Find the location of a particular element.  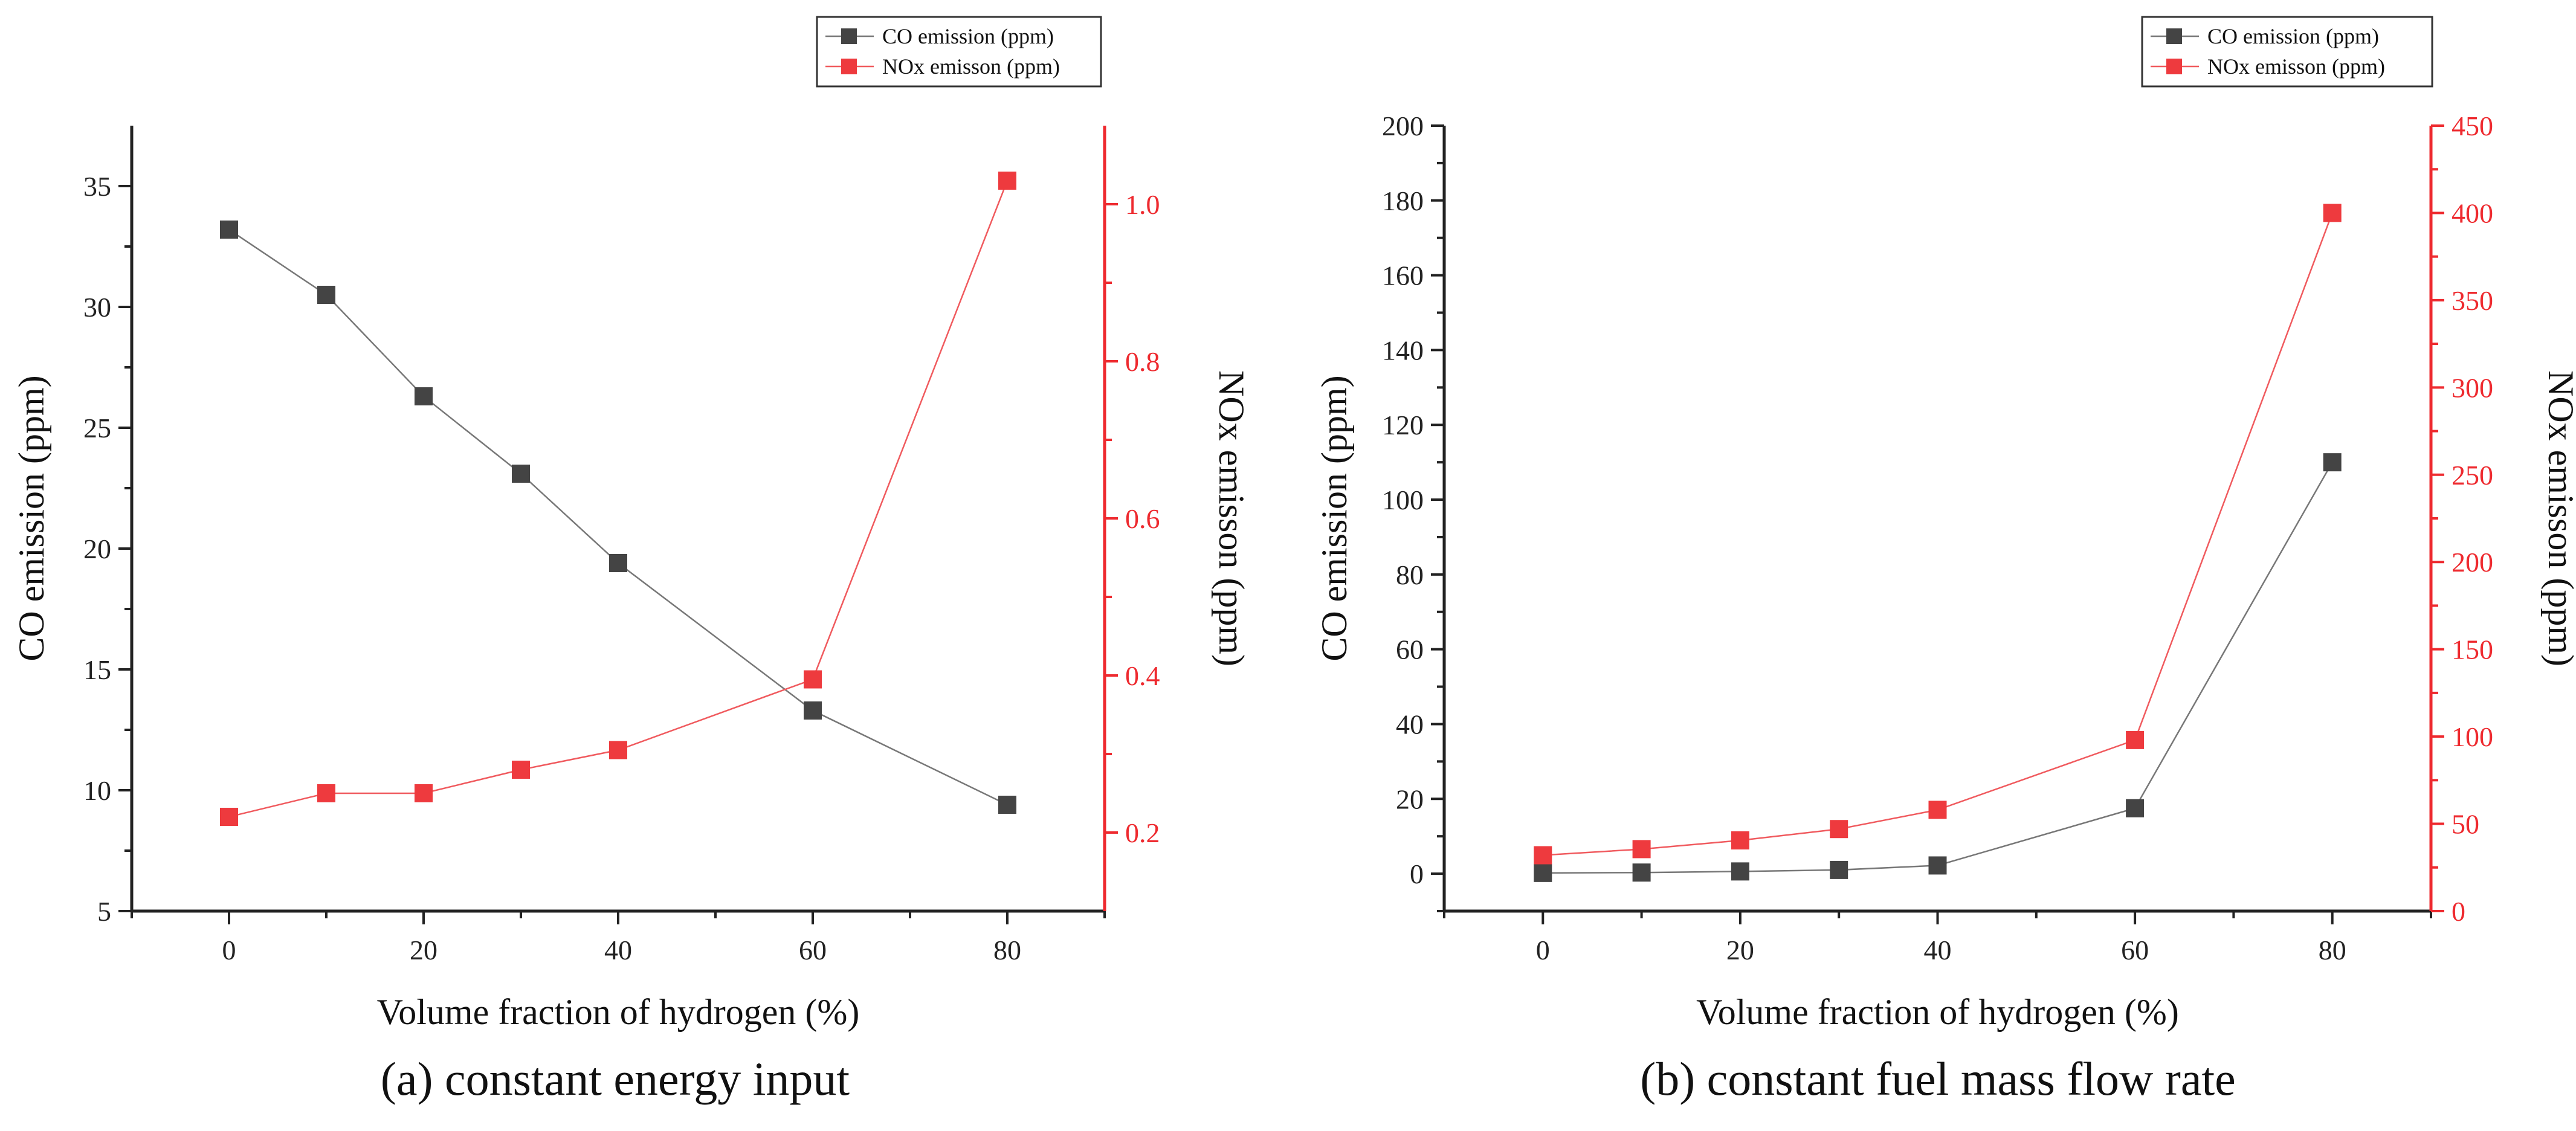

left-y-tick-label: 140 is located at coordinates (1403, 350).